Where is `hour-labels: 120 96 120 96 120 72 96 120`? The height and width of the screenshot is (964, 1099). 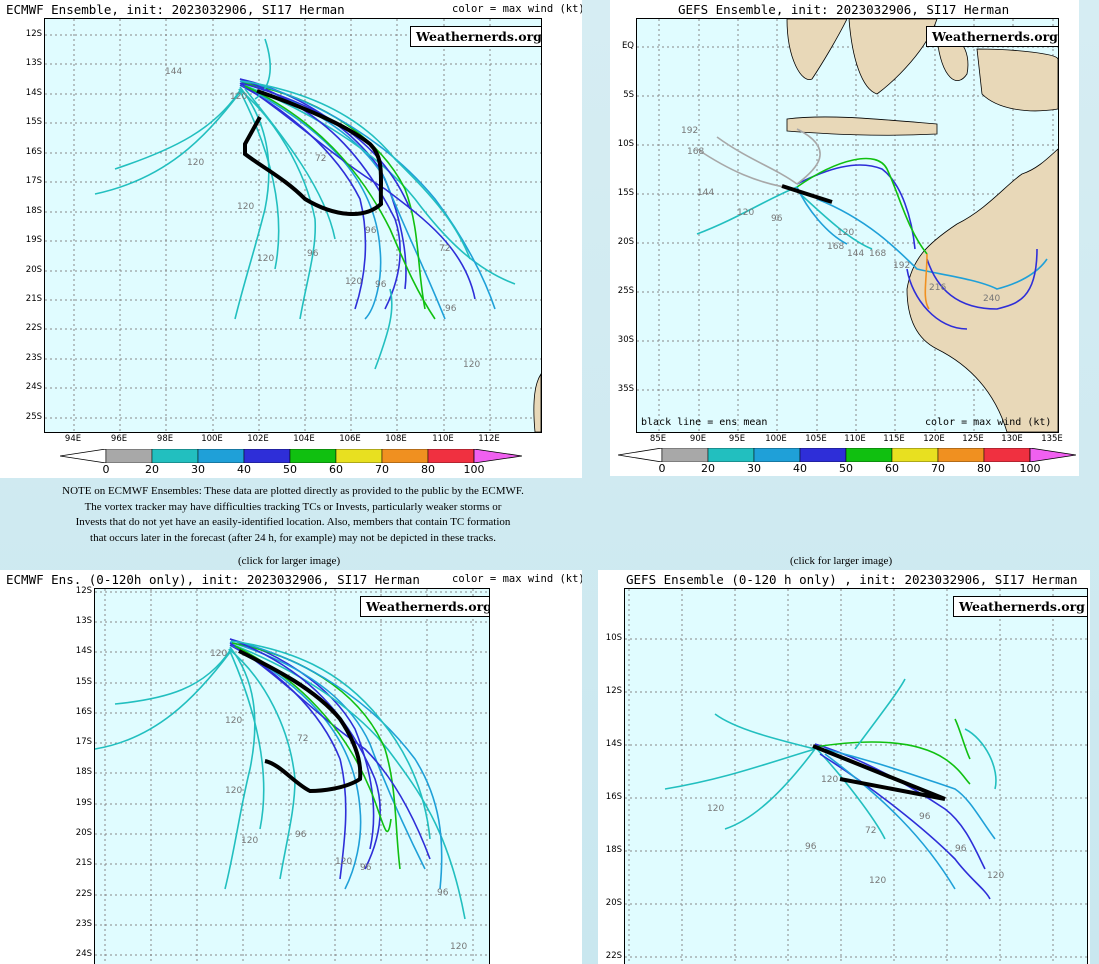
hour-labels: 120 96 120 96 120 72 96 120 is located at coordinates (855, 830).